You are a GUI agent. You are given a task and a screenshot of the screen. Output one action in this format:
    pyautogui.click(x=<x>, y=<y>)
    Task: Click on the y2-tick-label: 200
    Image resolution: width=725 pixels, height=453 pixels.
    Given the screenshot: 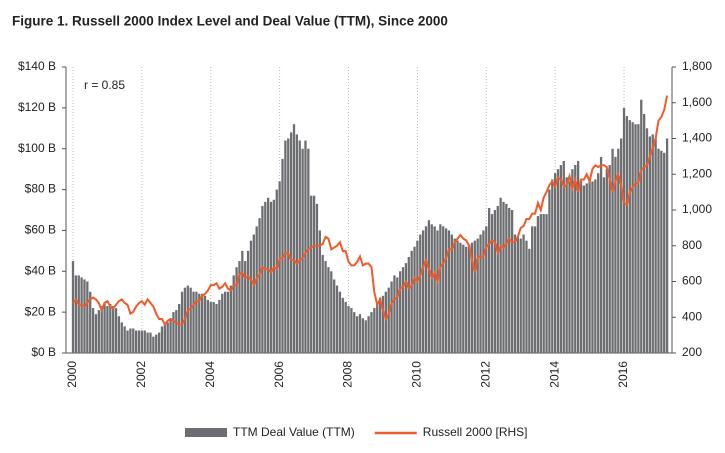 What is the action you would take?
    pyautogui.click(x=692, y=352)
    